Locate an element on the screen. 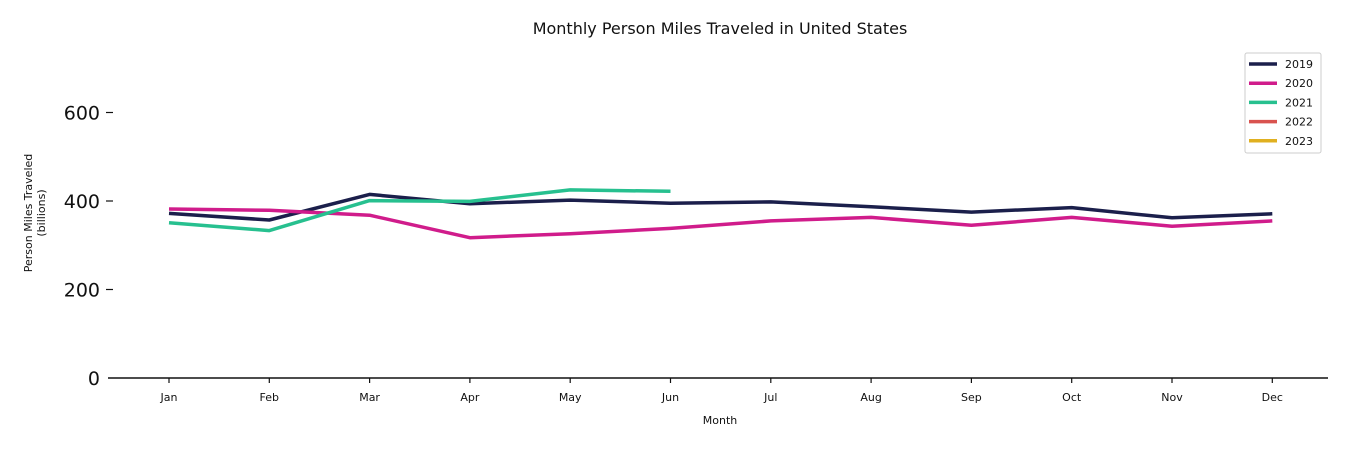 This screenshot has width=1350, height=450. y-axis: 0 200 400 600 is located at coordinates (88, 246).